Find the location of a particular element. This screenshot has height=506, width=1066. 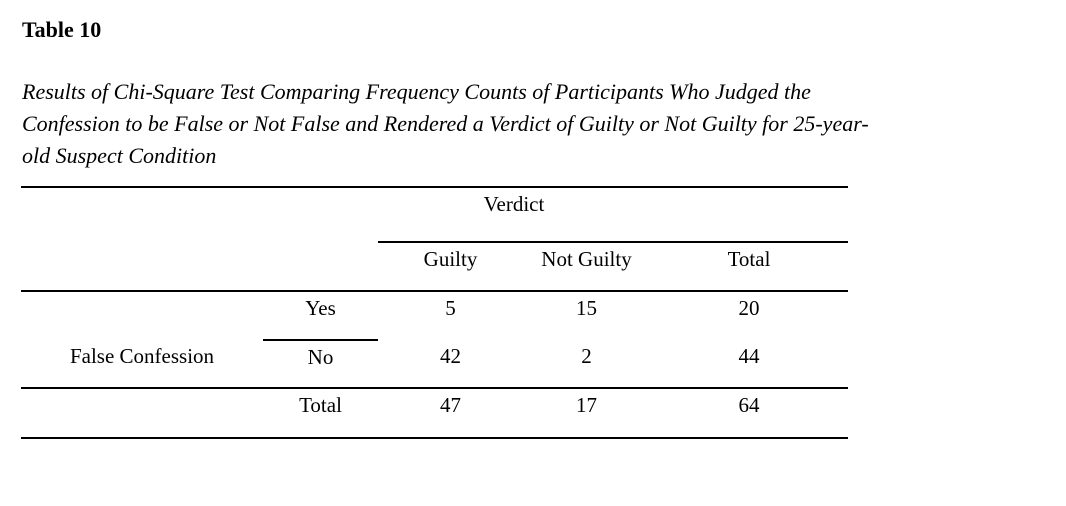

cell-total-guilty: 47 is located at coordinates (450, 413).